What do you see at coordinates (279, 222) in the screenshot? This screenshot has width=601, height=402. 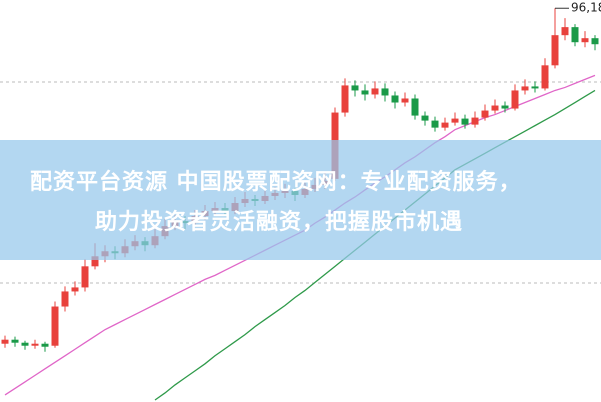 I see `banner-text: 助力投资者灵活融资，把握股市机遇` at bounding box center [279, 222].